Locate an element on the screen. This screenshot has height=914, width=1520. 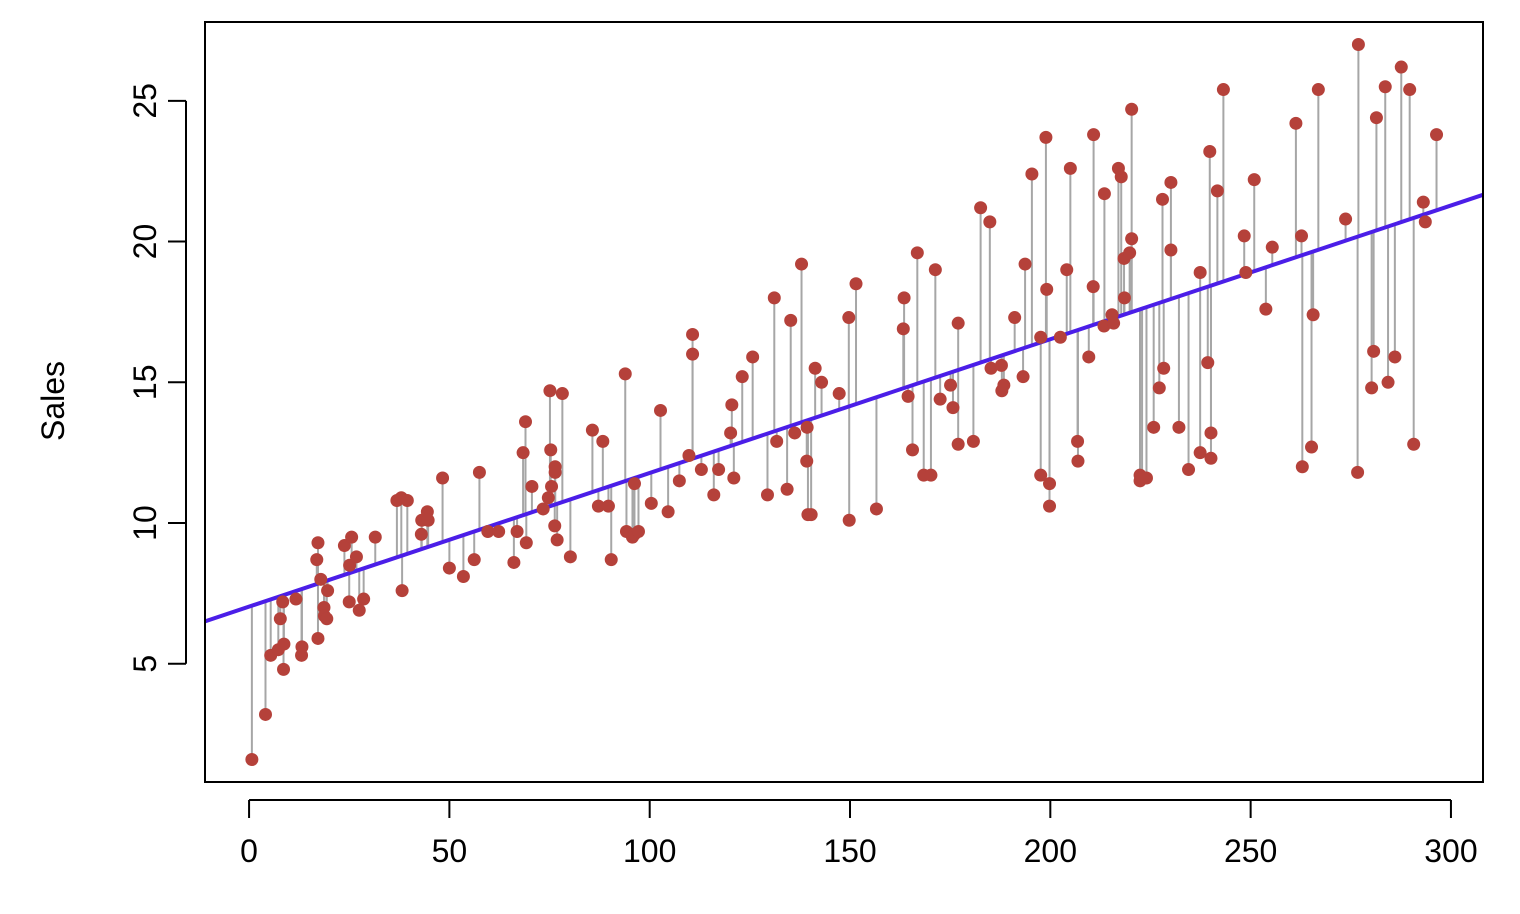
x-tick-label: 150 is located at coordinates (849, 851).